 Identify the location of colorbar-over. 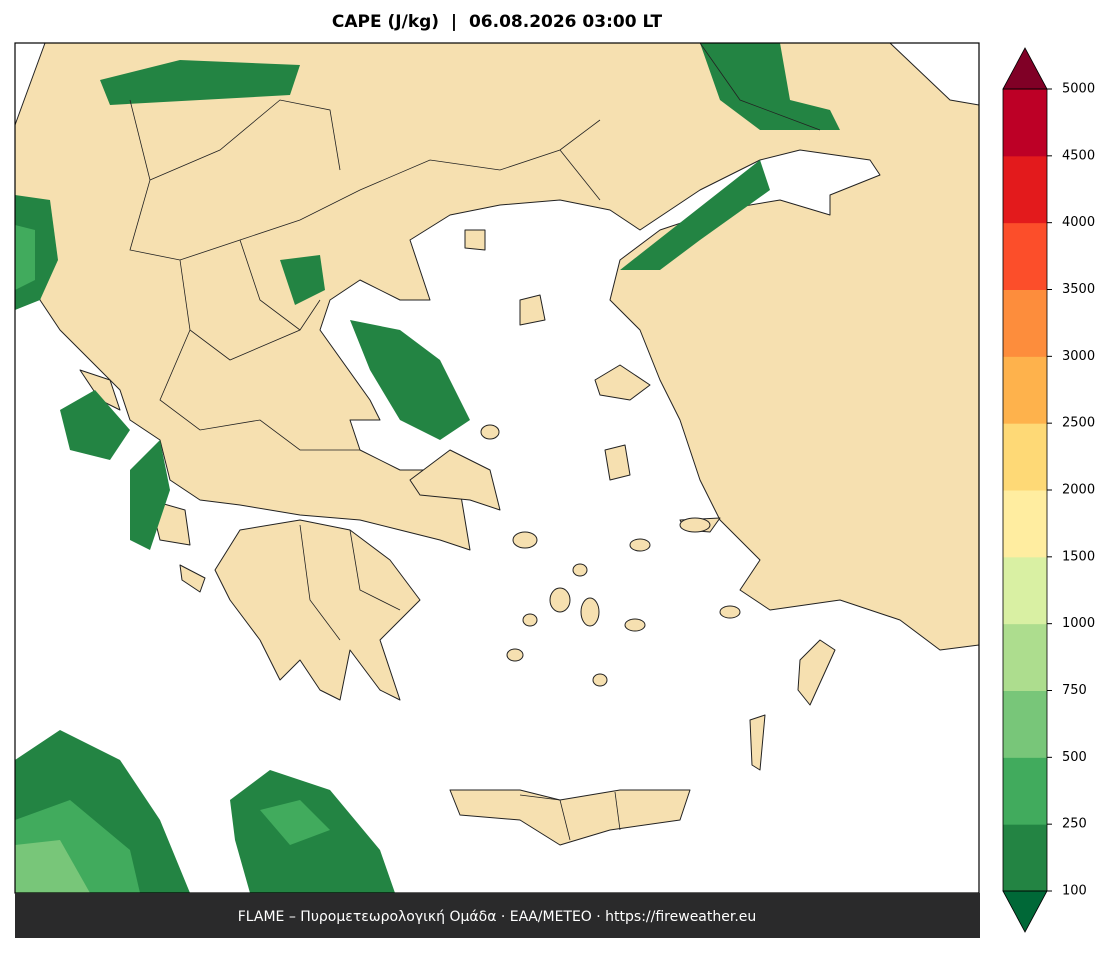
(1025, 68).